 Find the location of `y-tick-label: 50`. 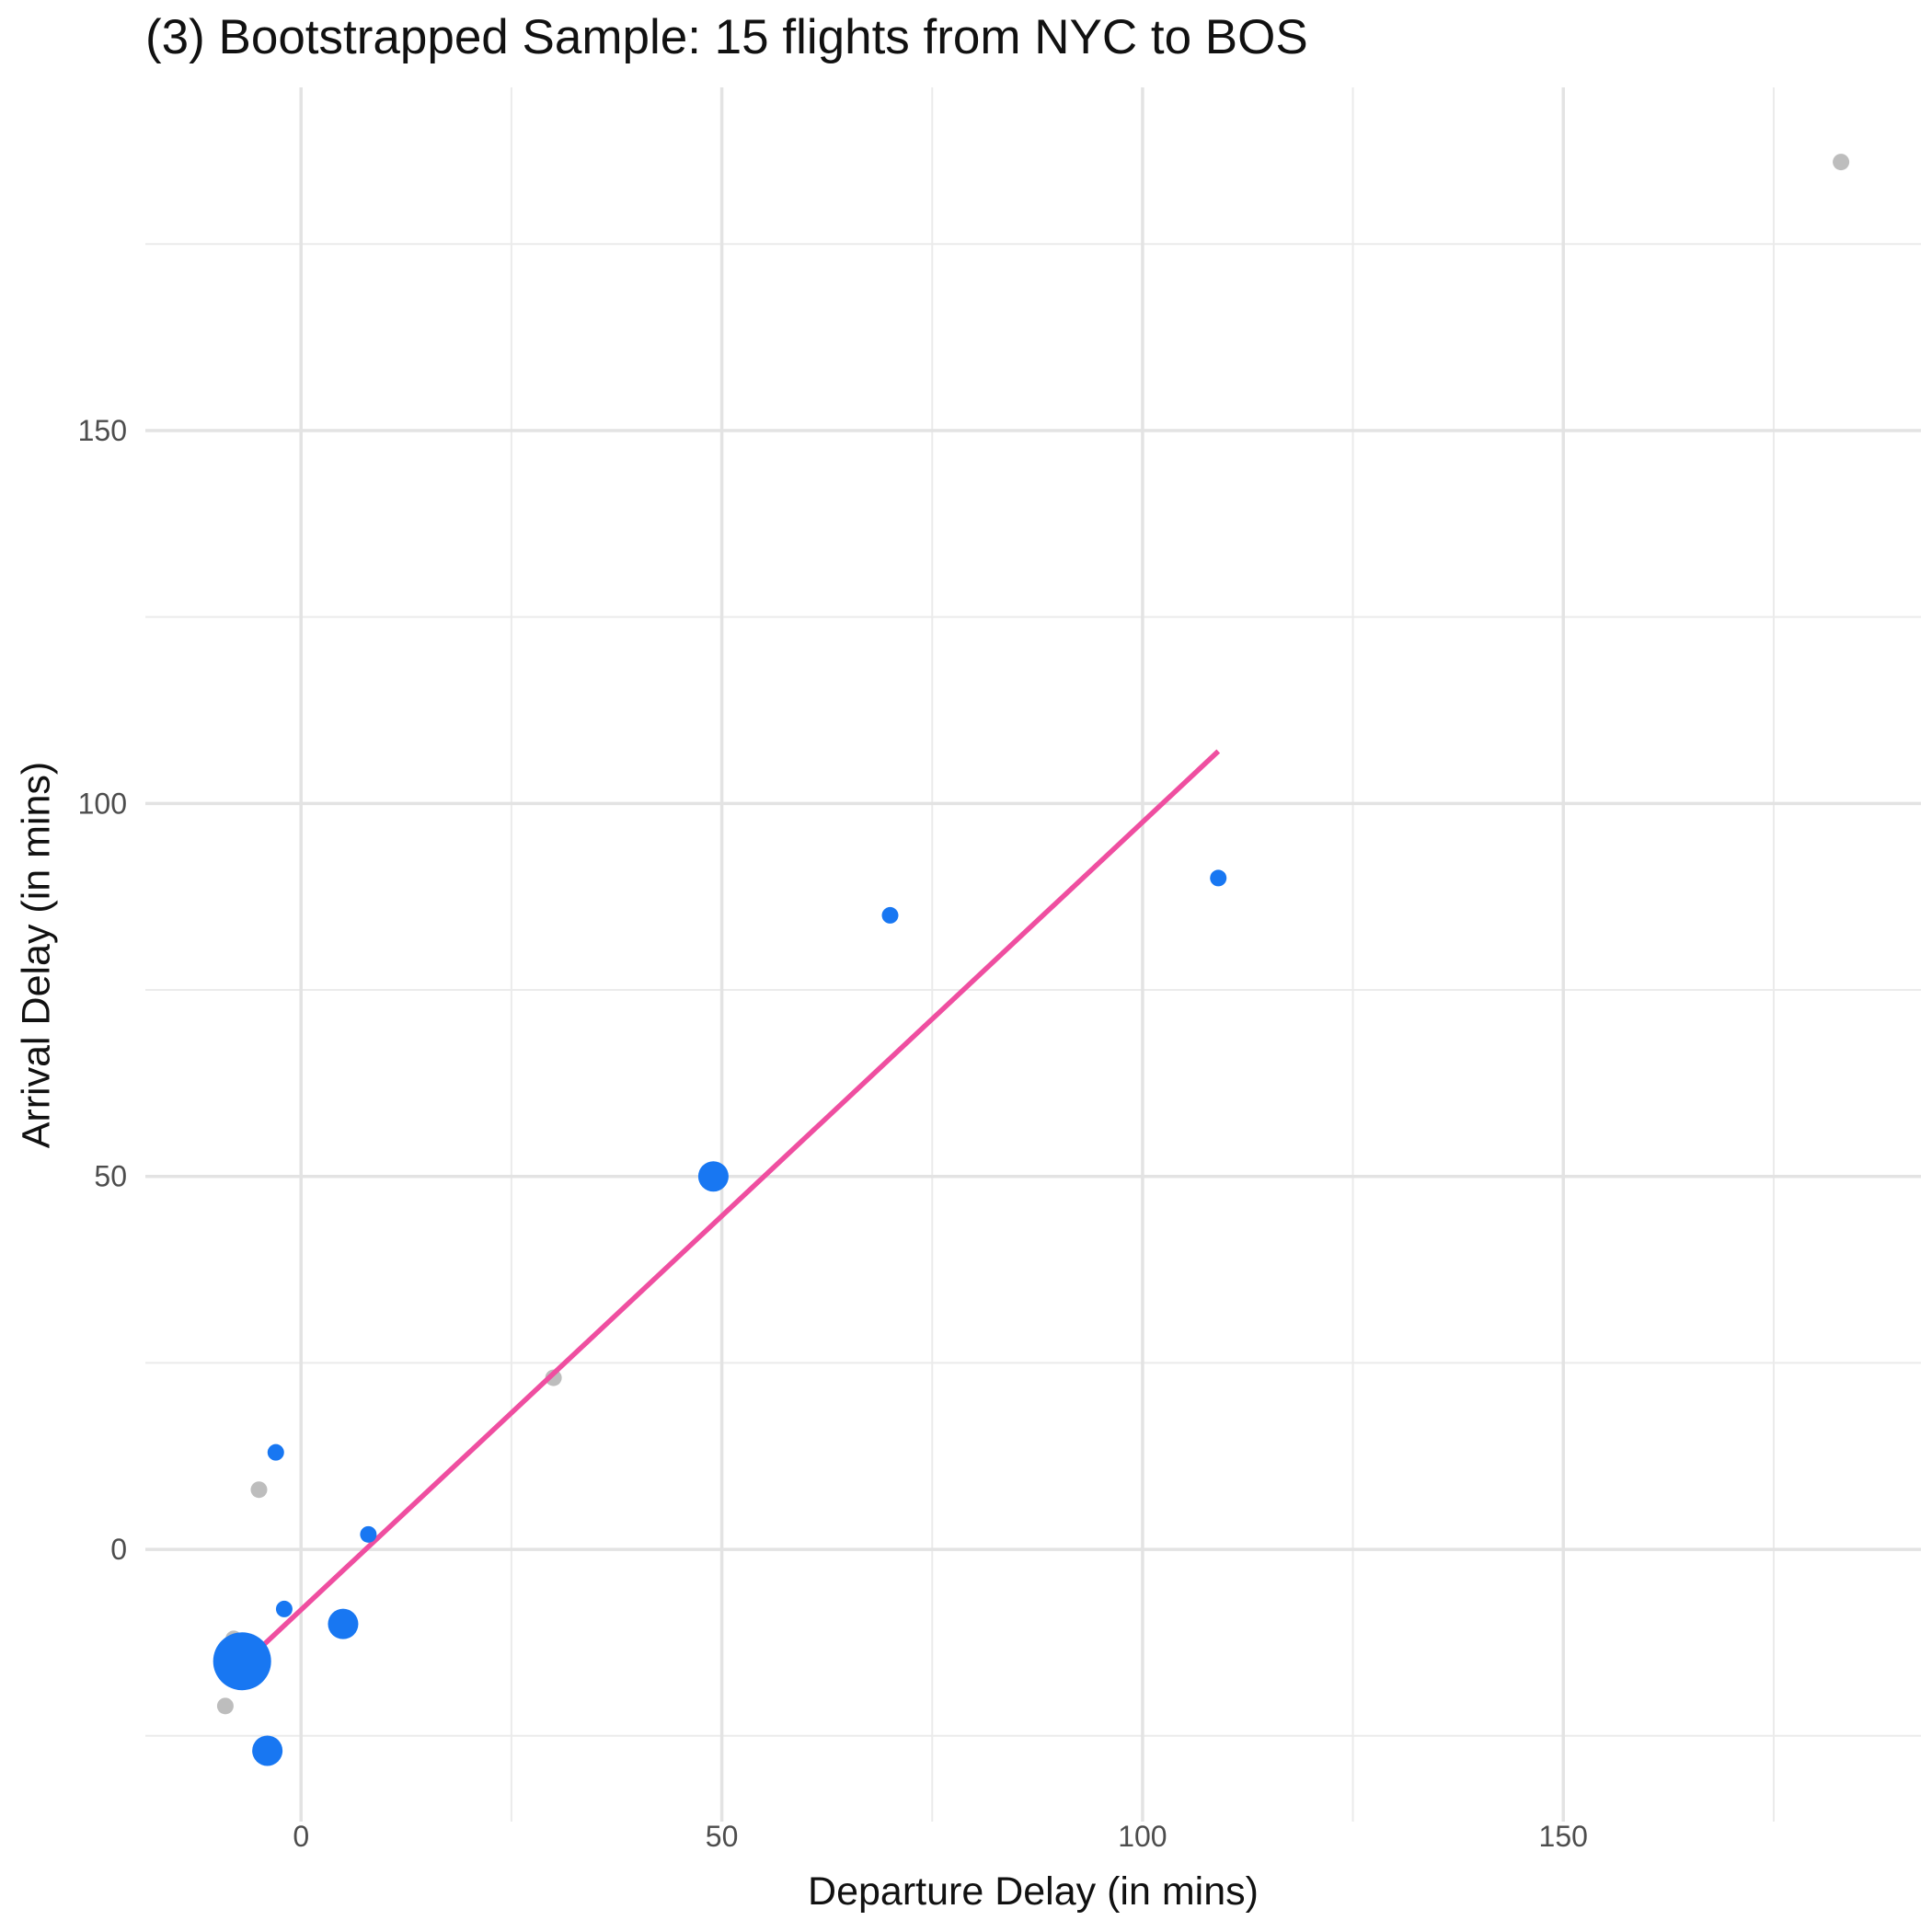

y-tick-label: 50 is located at coordinates (110, 1176).